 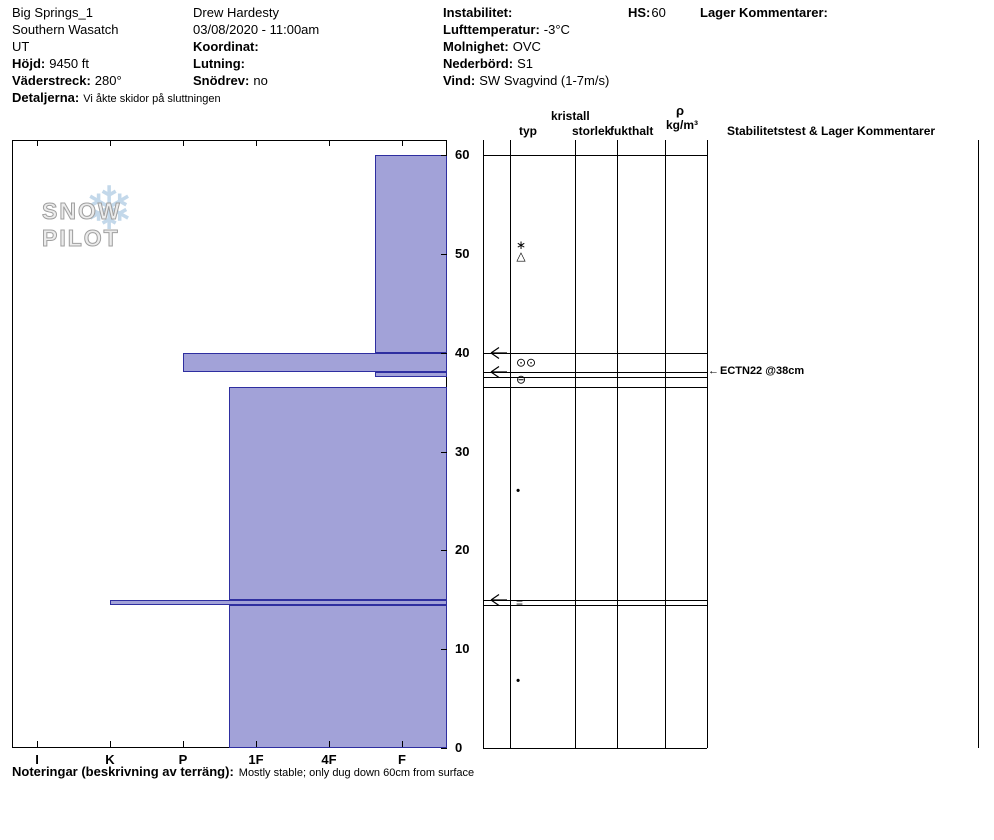 I want to click on pit-notes-label: Noteringar (beskrivning av terräng):, so click(x=123, y=771).